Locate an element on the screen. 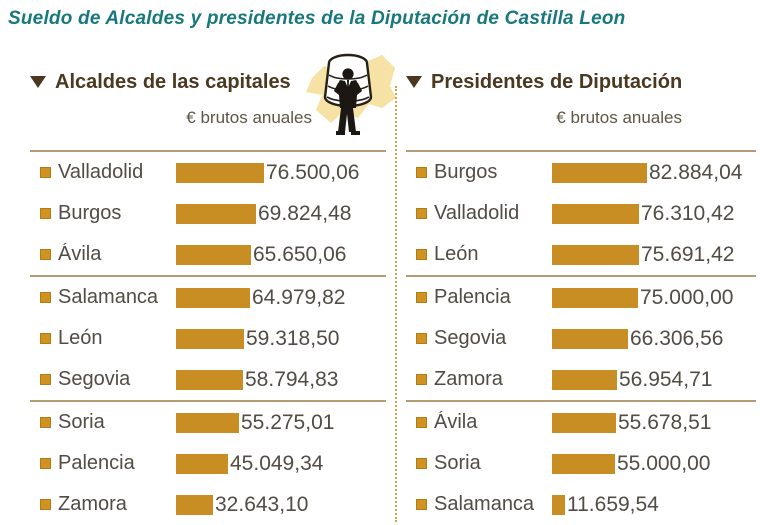 The image size is (760, 525). table-row: Ávila 55.678,51 is located at coordinates (581, 422).